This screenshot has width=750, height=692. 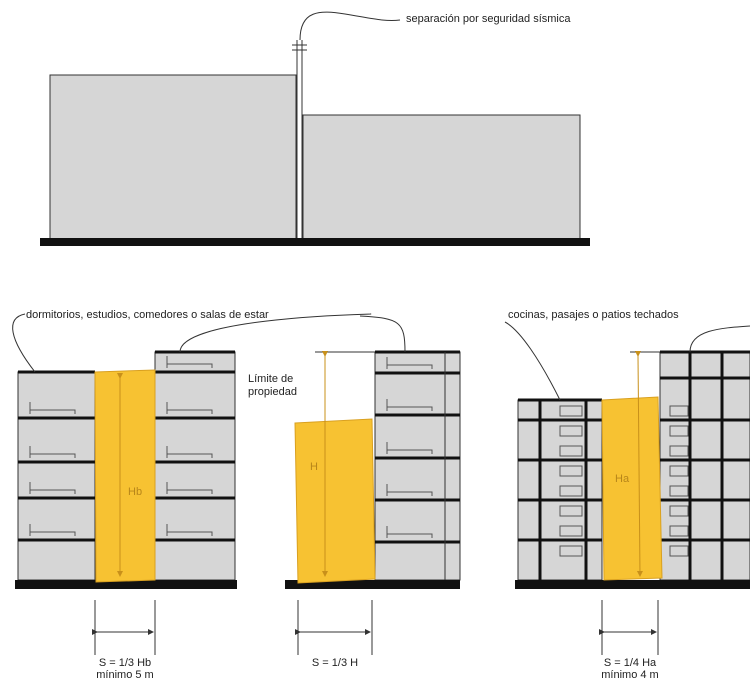 What do you see at coordinates (124, 675) in the screenshot?
I see `minimum: mínimo 5 m` at bounding box center [124, 675].